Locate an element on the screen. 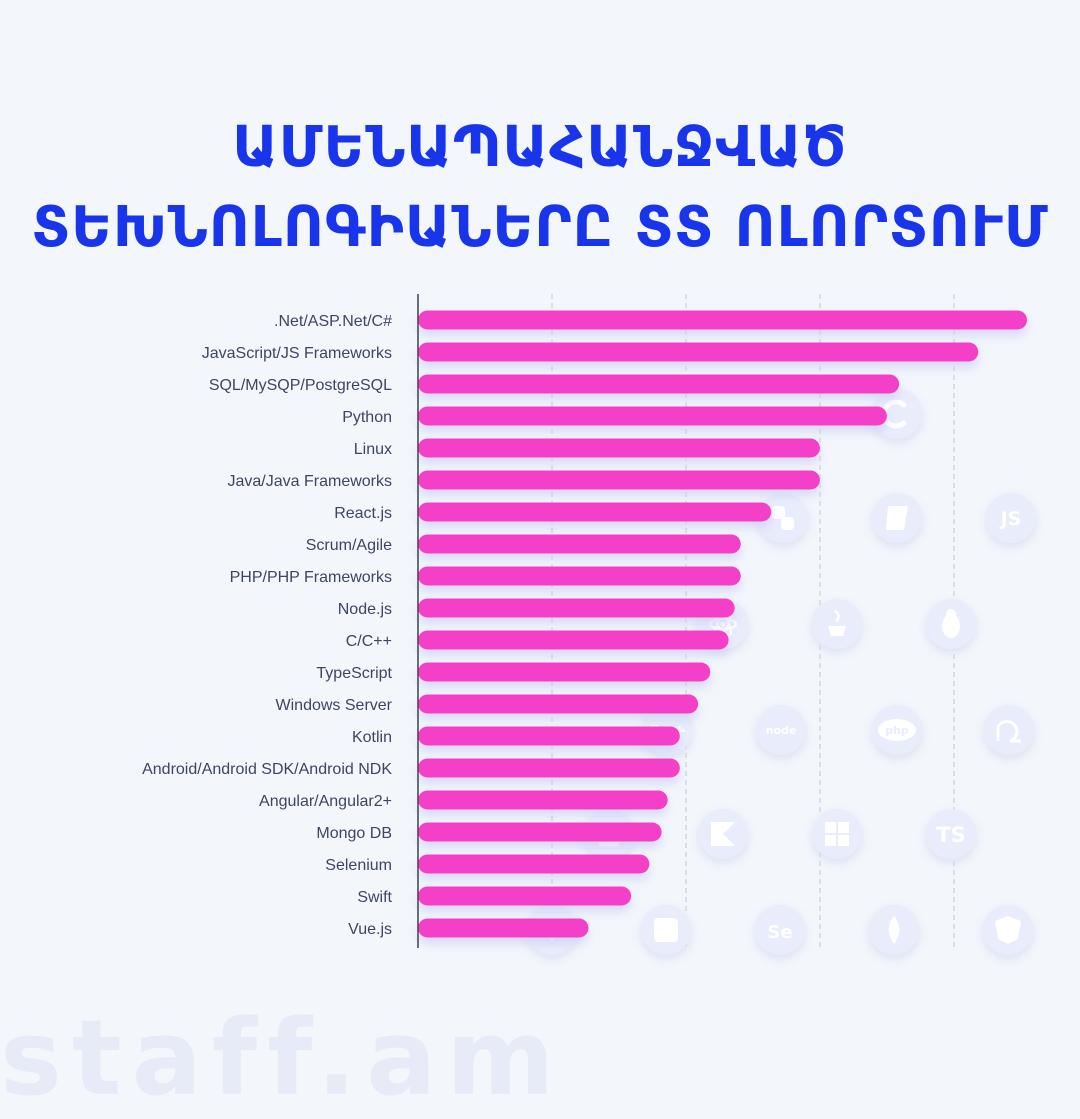 This screenshot has height=1119, width=1080. category-label: Python is located at coordinates (367, 417).